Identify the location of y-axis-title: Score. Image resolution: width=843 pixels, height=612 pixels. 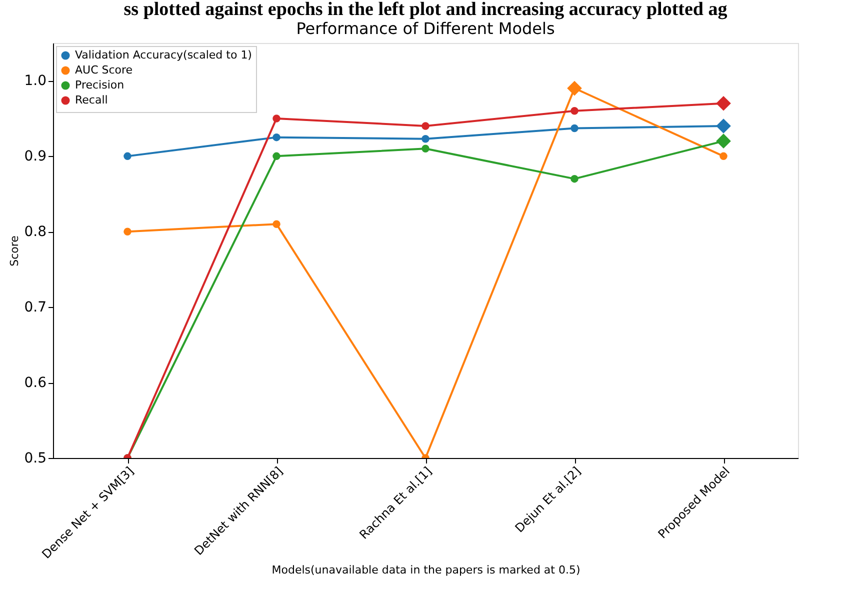
(15, 250).